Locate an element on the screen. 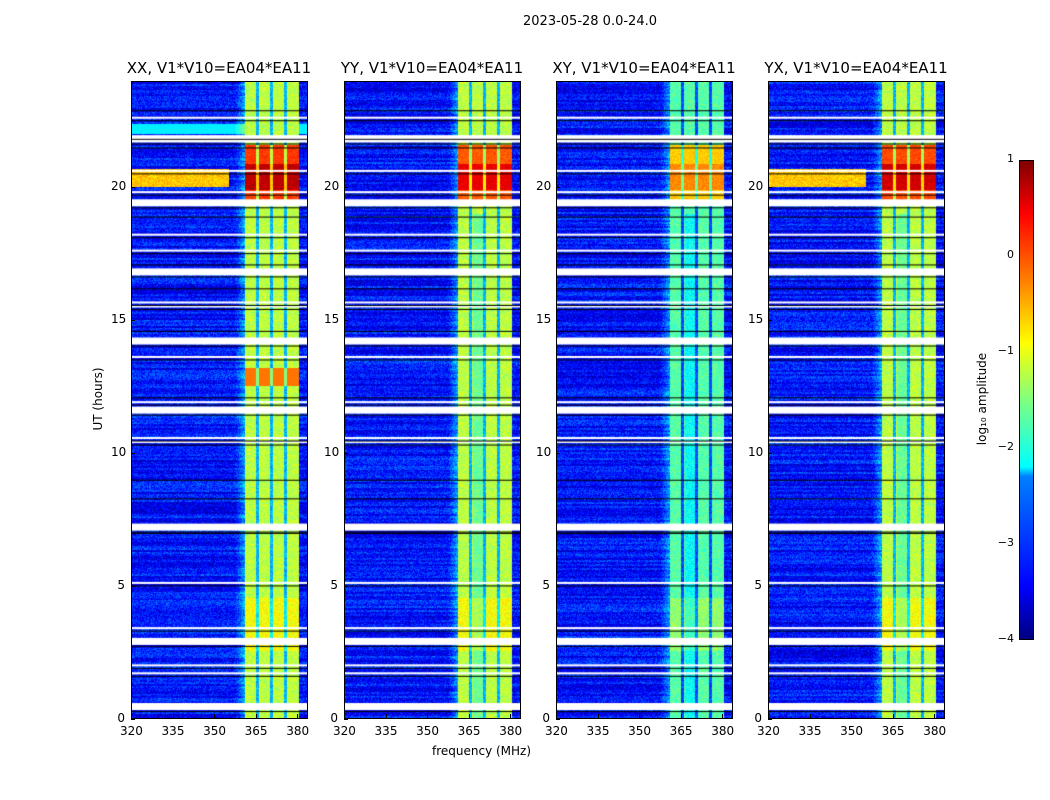 The width and height of the screenshot is (1050, 800). colorbar-tick-label: 1 is located at coordinates (1010, 158).